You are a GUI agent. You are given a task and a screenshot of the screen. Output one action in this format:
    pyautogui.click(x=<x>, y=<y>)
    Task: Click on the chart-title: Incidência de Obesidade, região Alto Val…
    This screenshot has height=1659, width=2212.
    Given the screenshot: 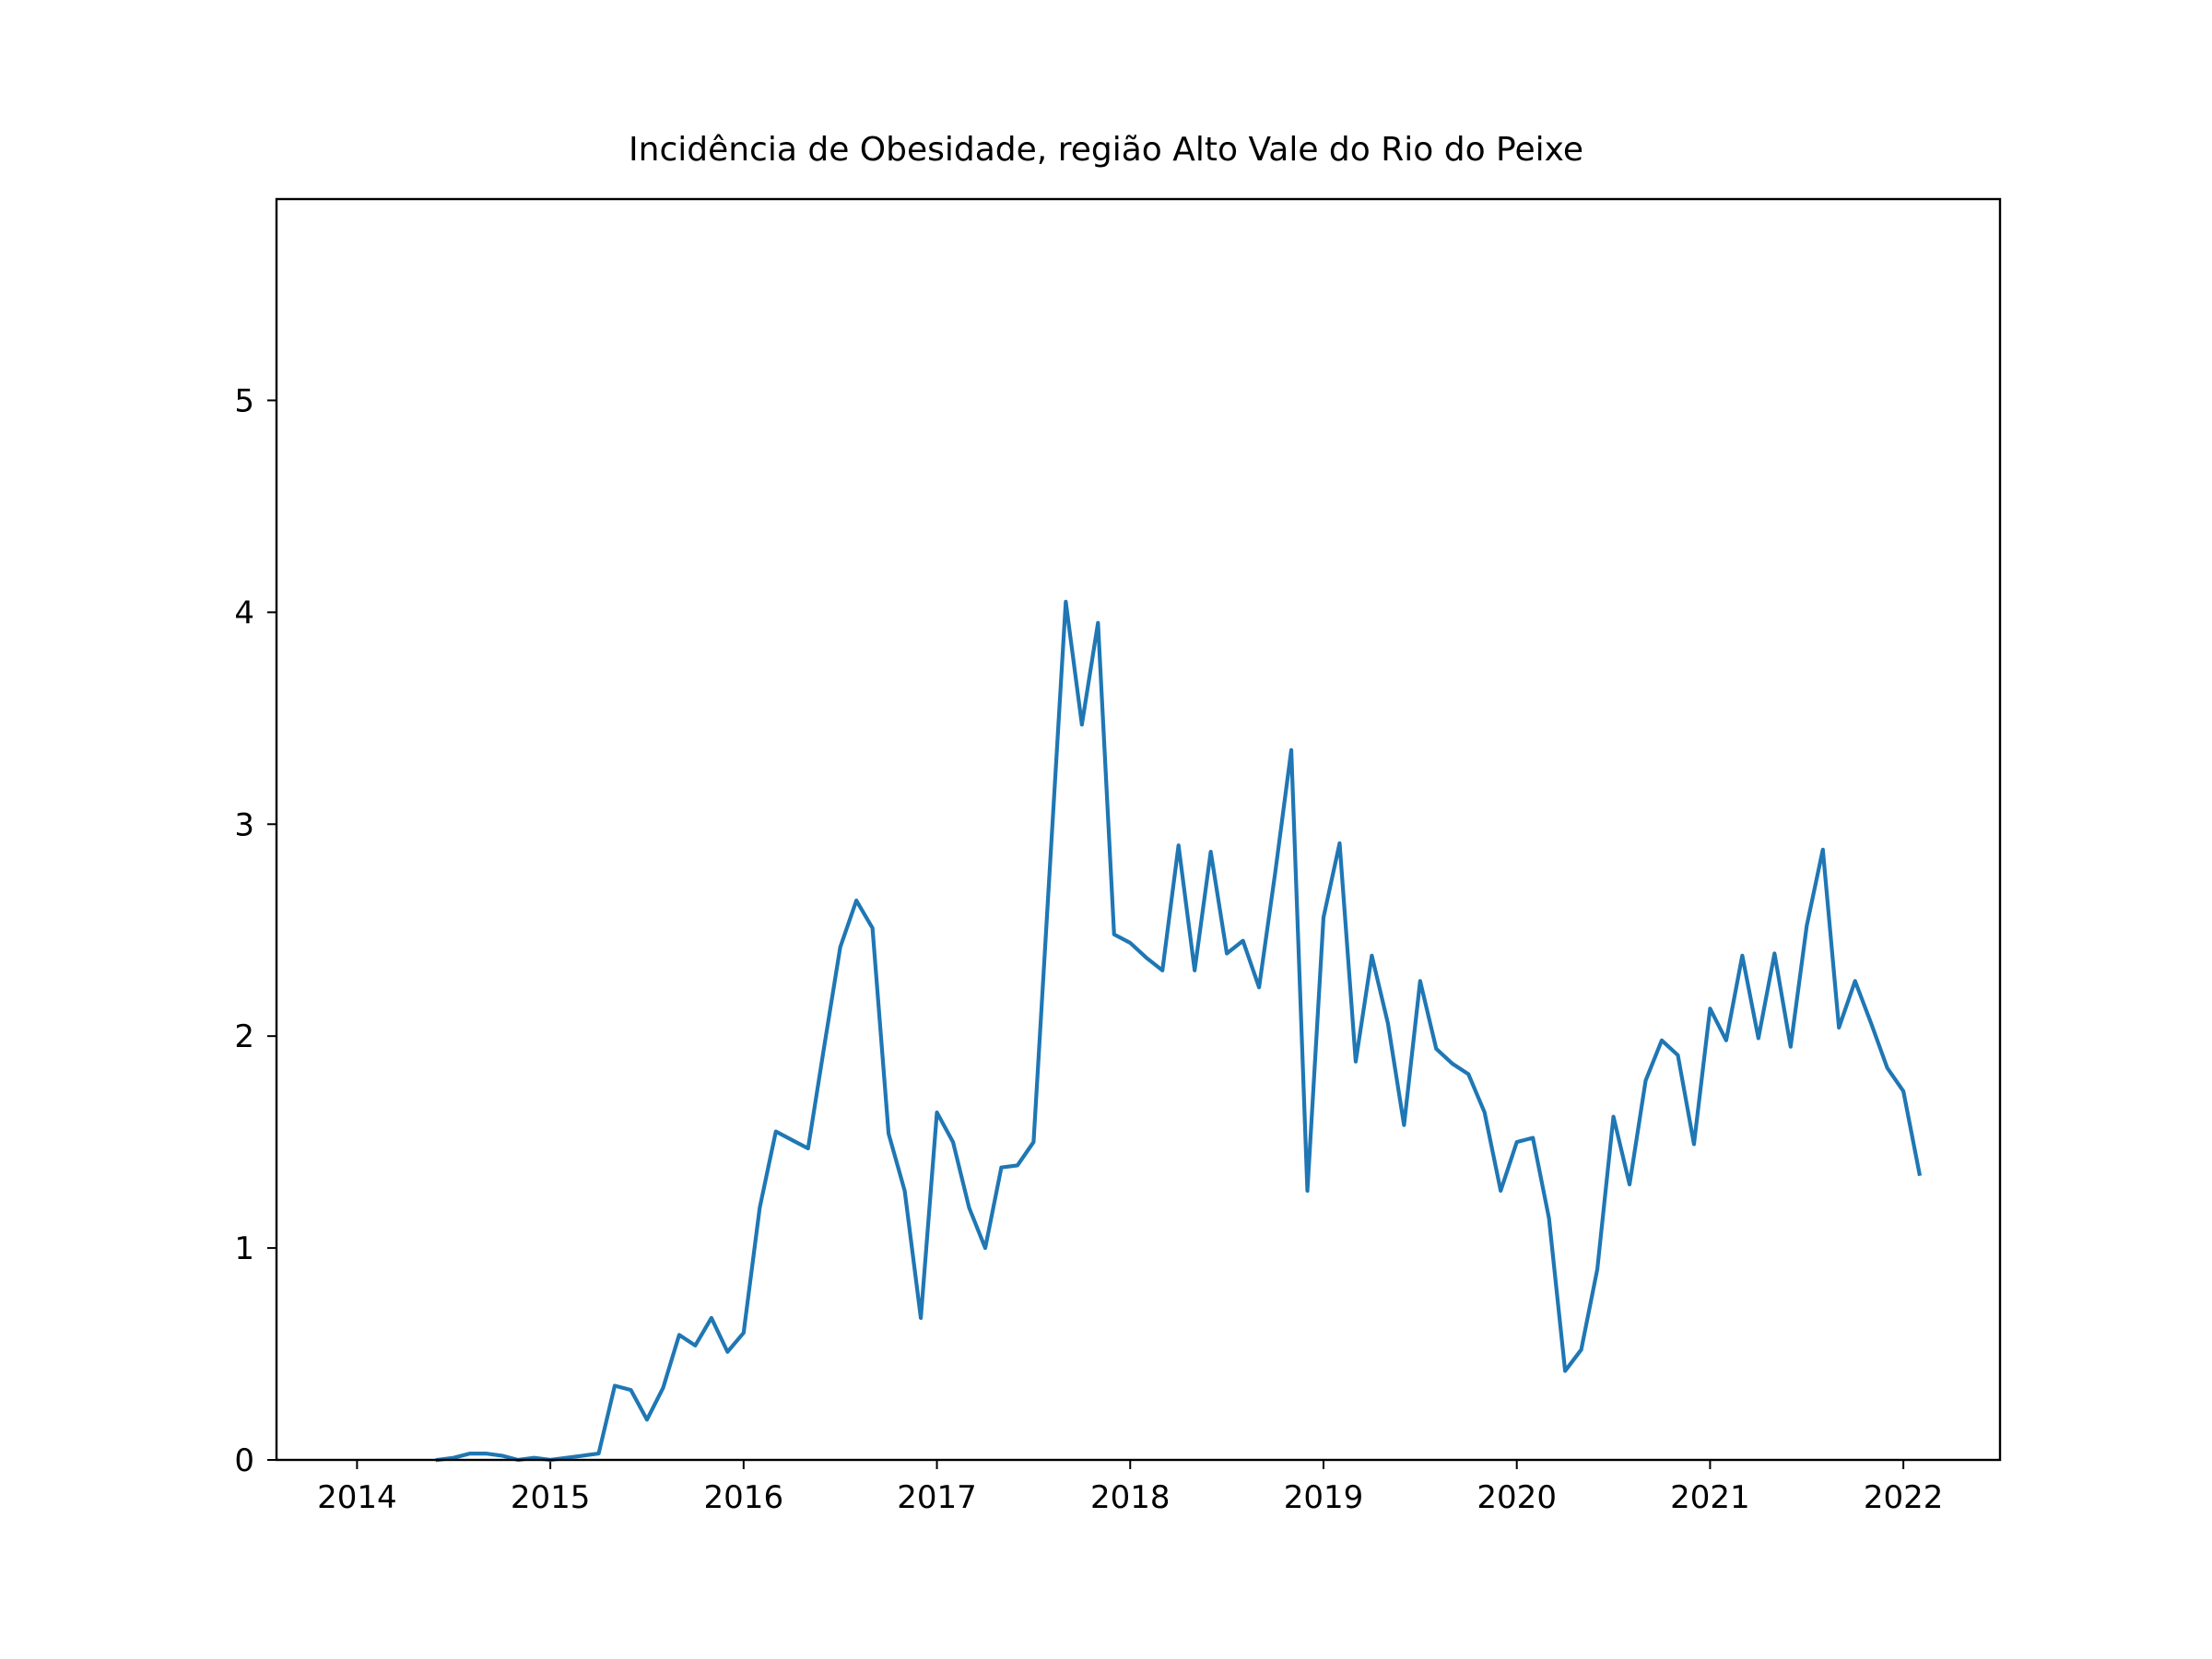 What is the action you would take?
    pyautogui.click(x=1106, y=150)
    